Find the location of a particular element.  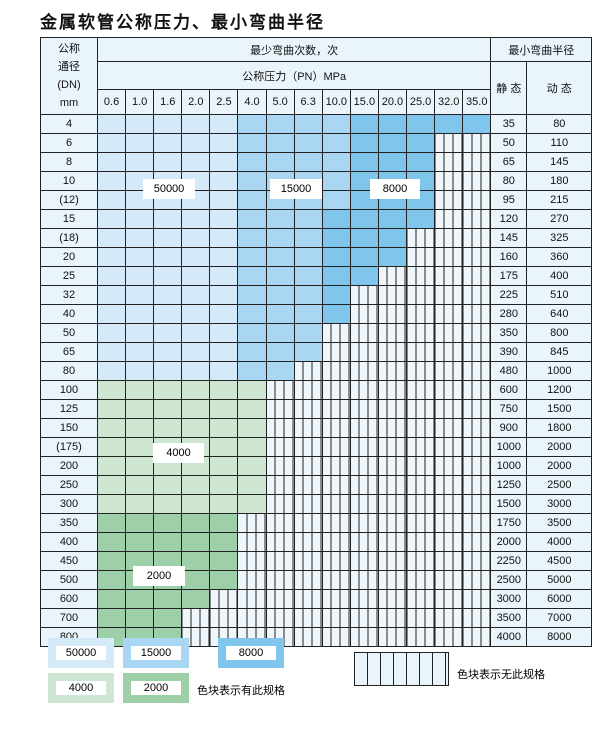

dn-cell: 250 is located at coordinates (69, 485).